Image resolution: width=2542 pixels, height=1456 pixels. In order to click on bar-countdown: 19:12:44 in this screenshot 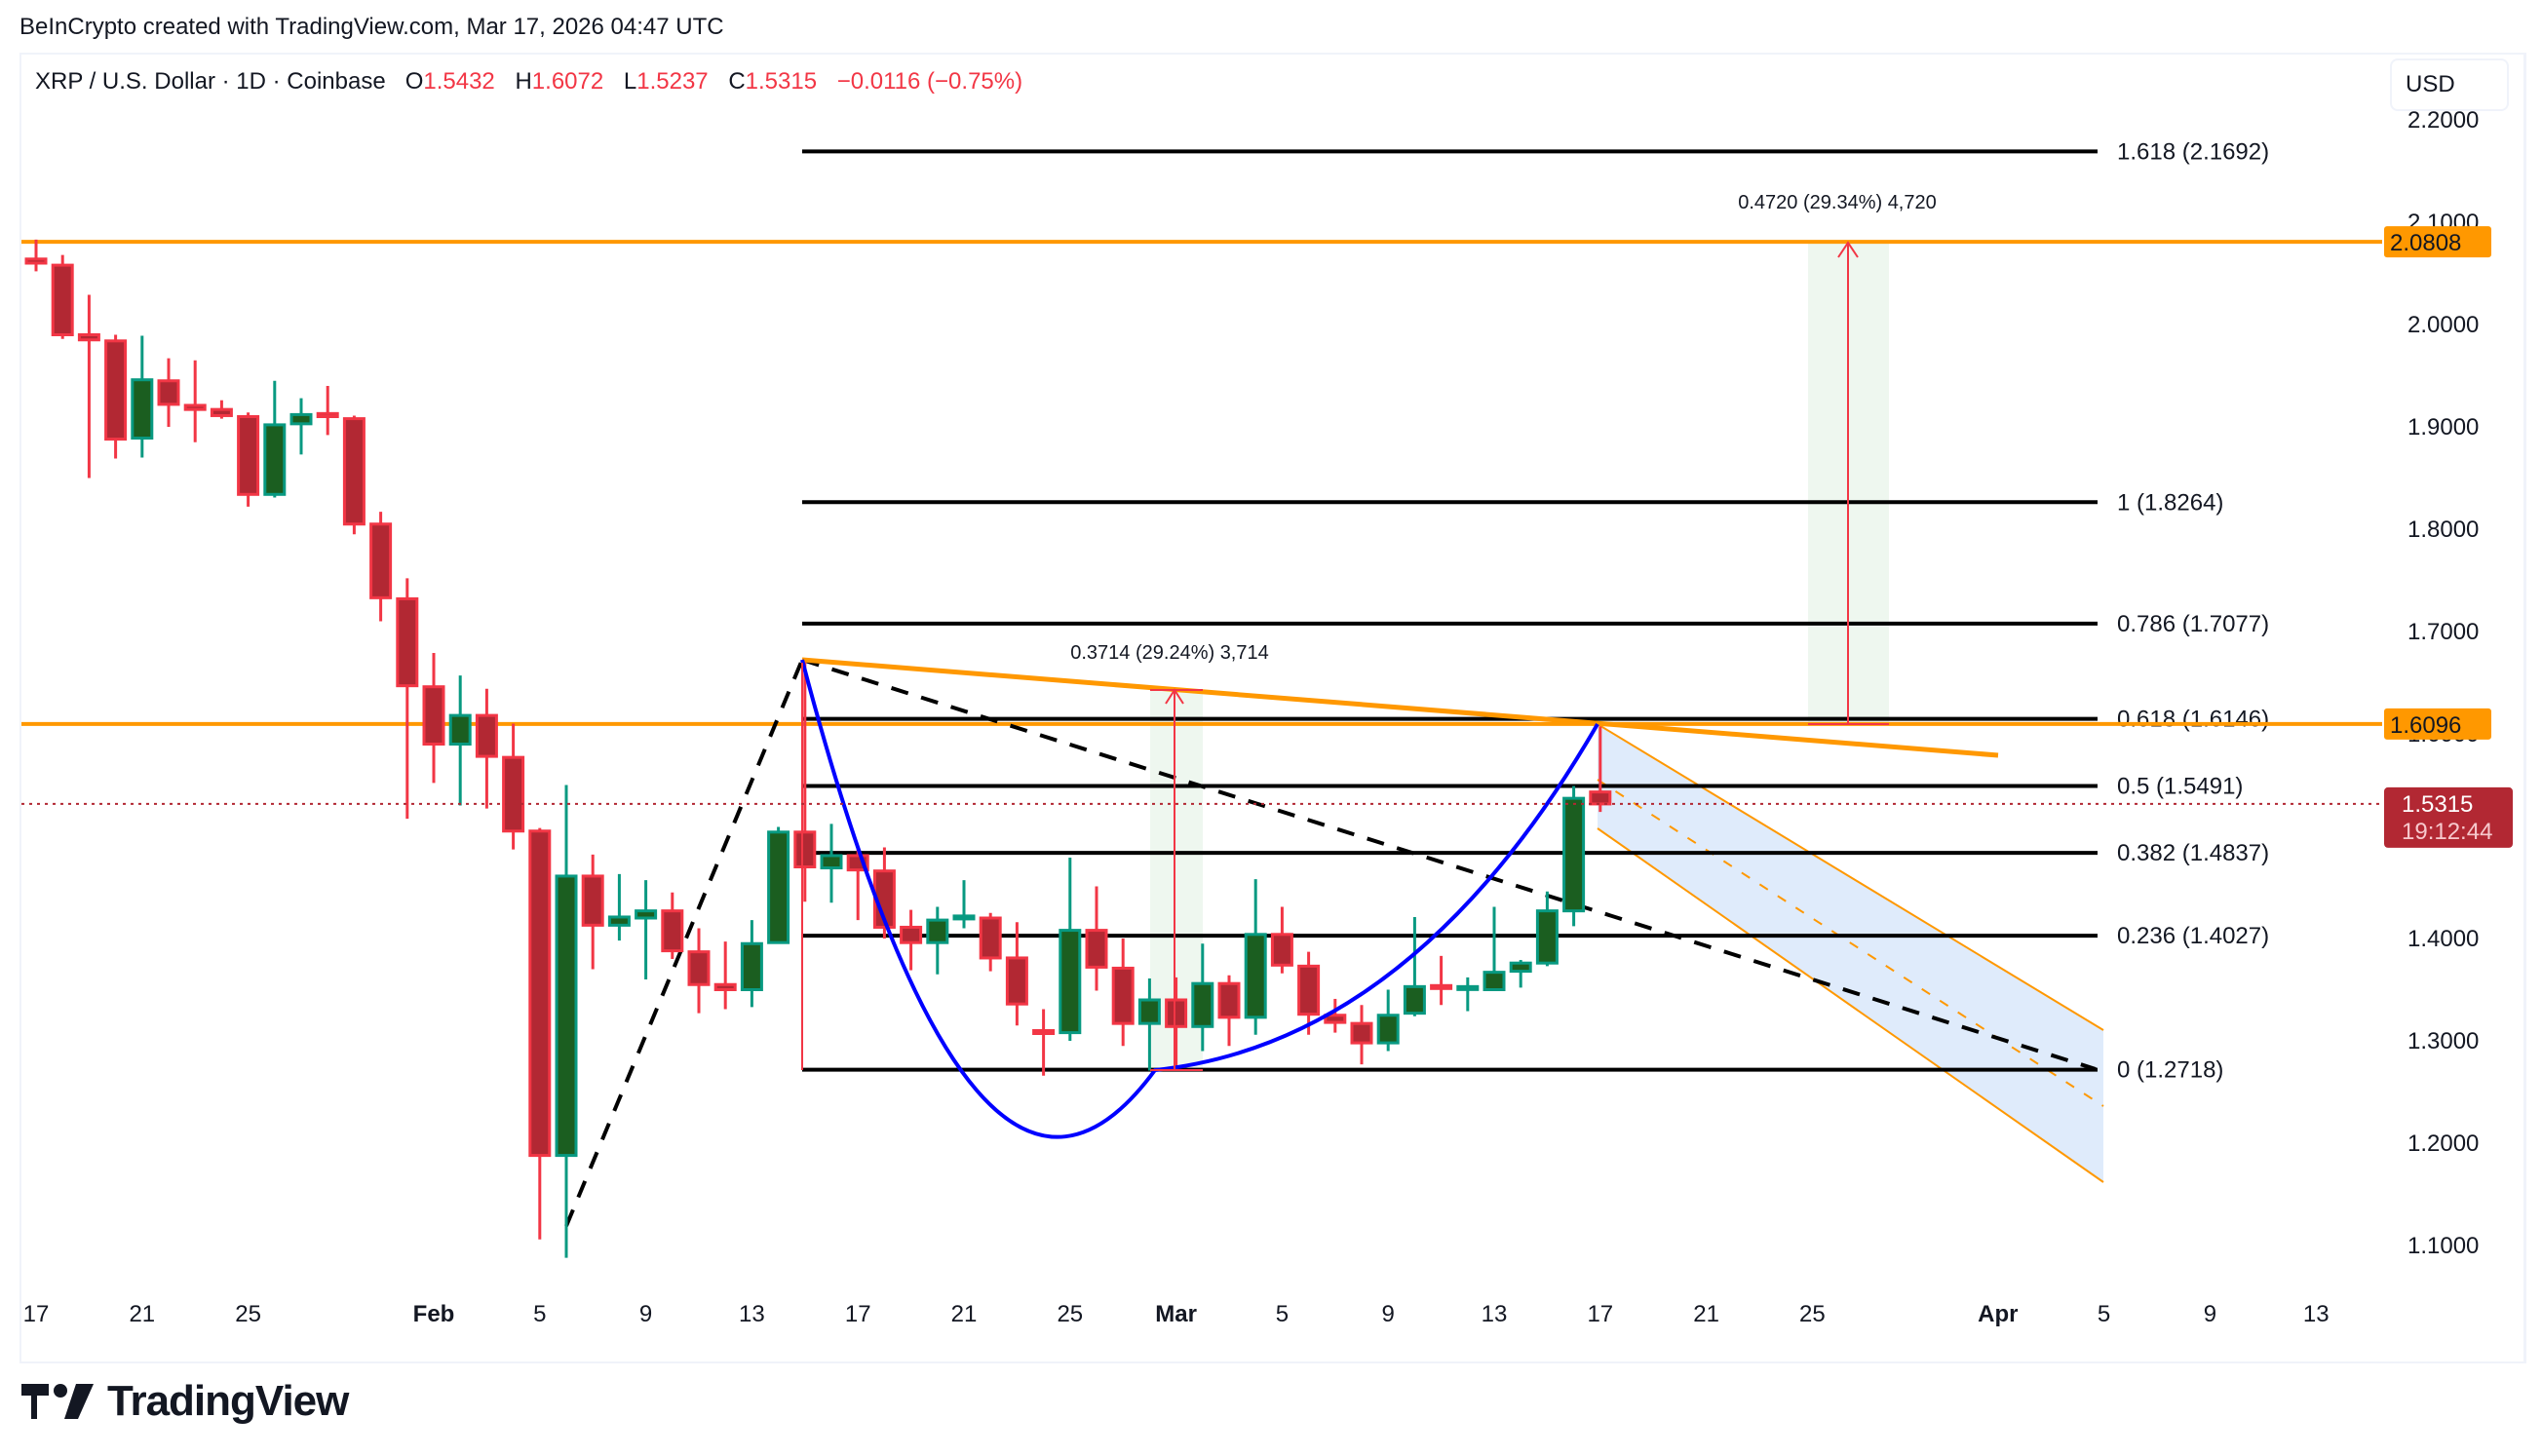, I will do `click(2447, 832)`.